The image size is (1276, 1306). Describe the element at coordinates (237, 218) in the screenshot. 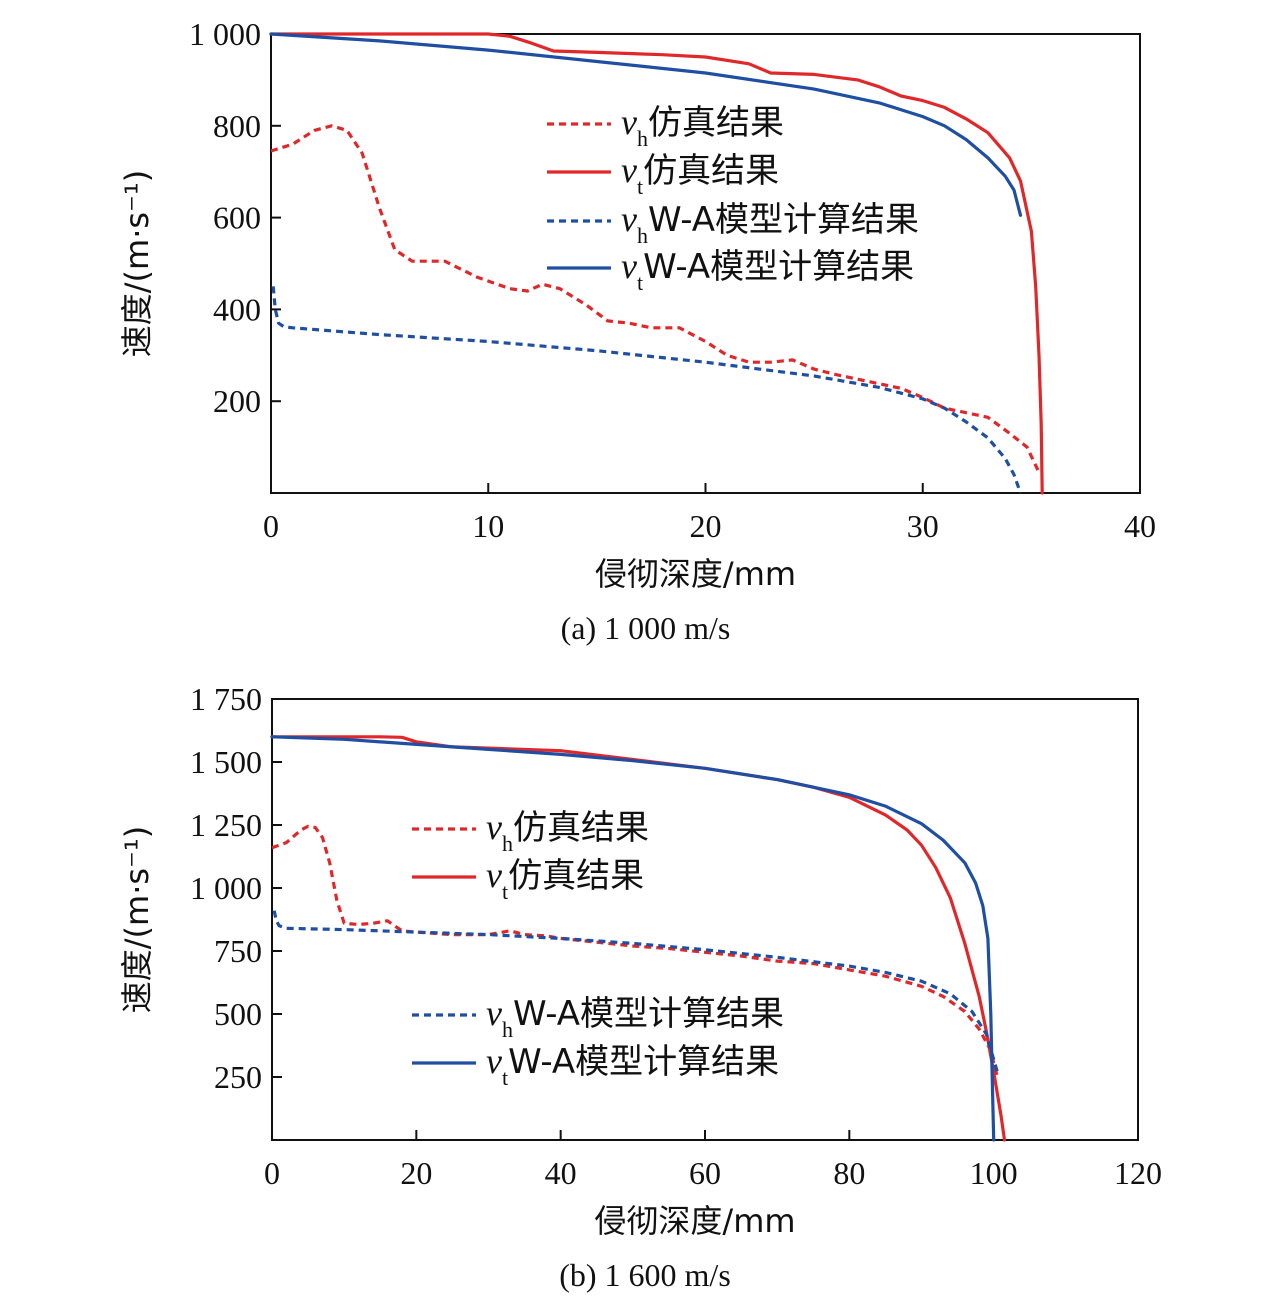

I see `y-tick-label: 600` at that location.